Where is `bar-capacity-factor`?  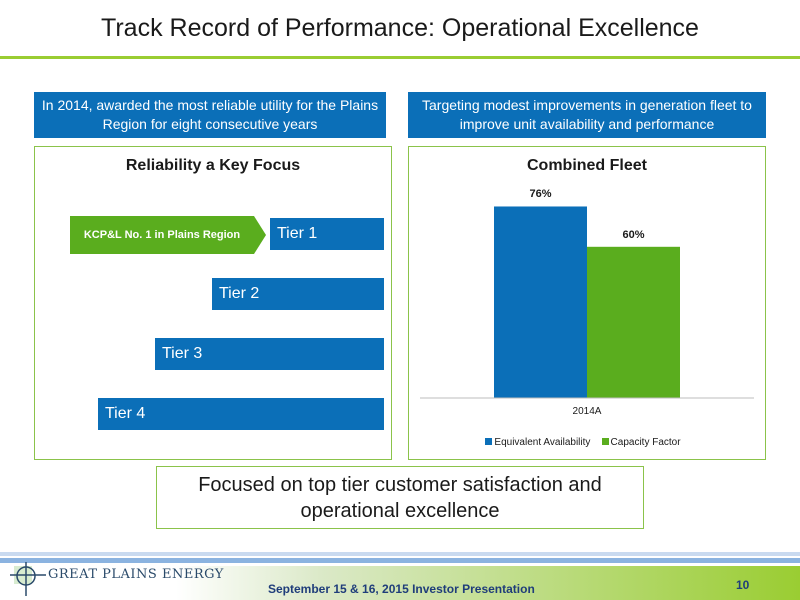
bar-capacity-factor is located at coordinates (633, 322).